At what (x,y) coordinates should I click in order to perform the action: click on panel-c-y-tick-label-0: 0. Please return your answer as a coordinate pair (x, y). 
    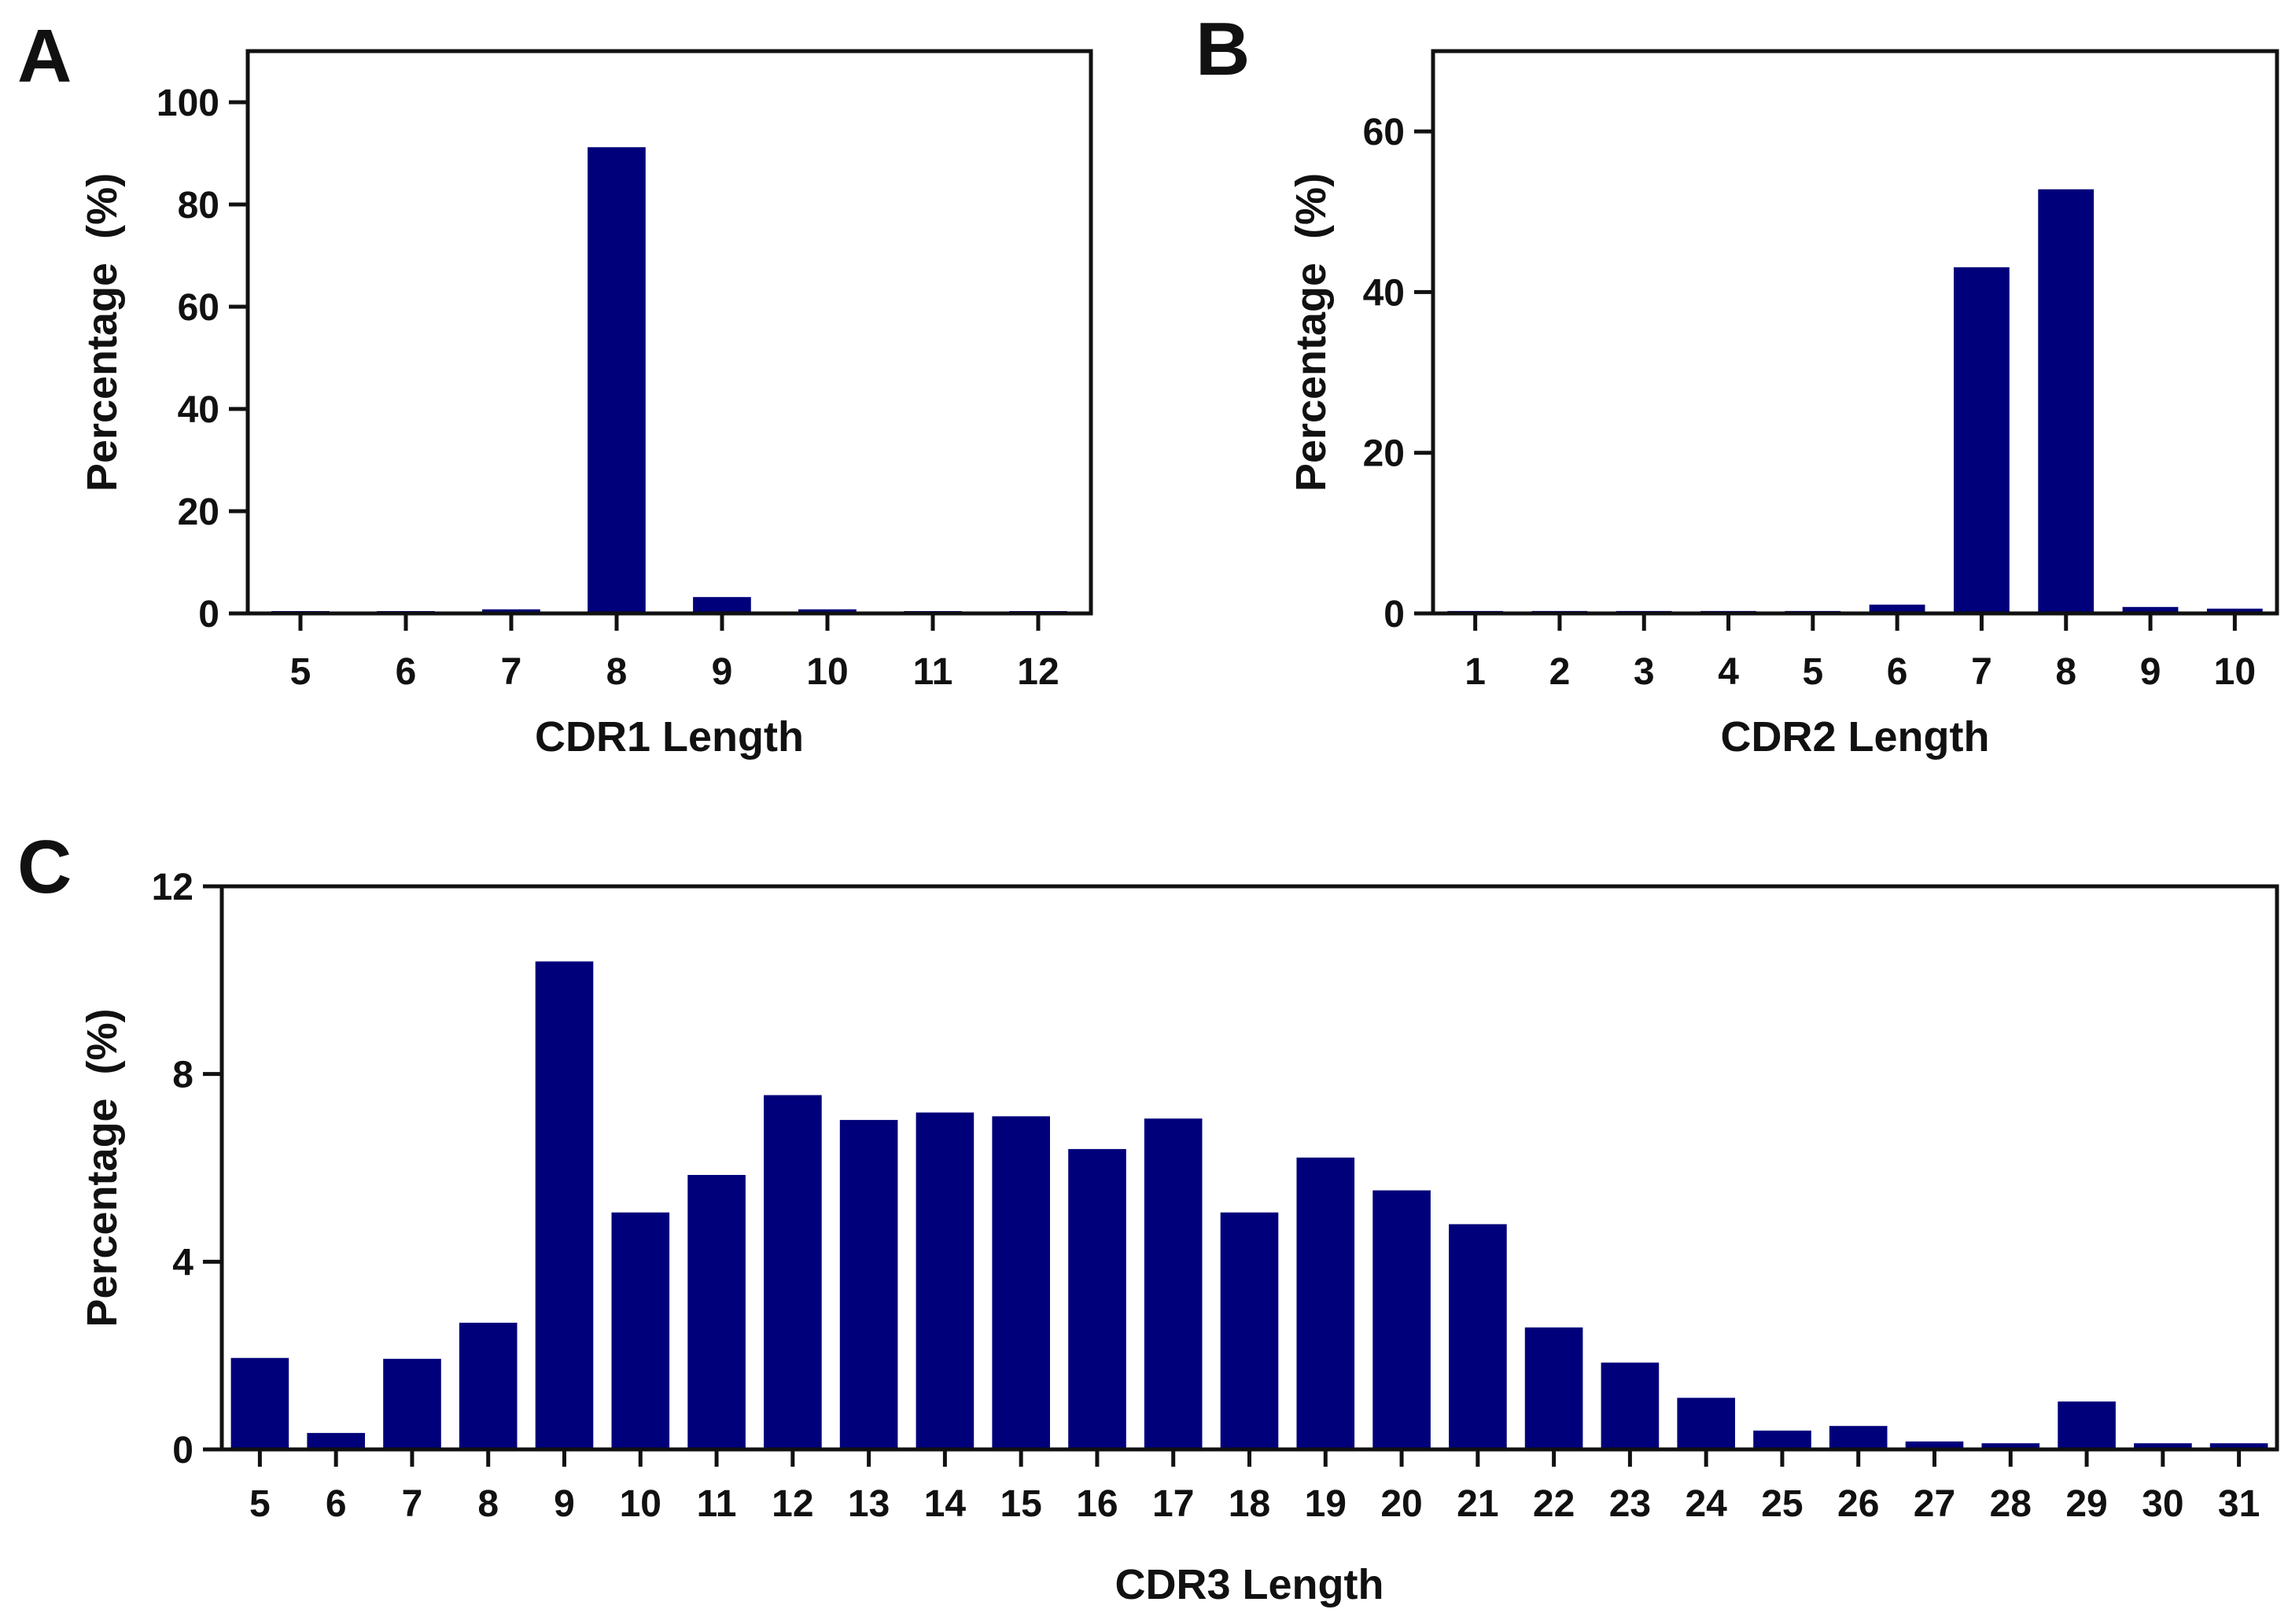
    Looking at the image, I should click on (182, 1451).